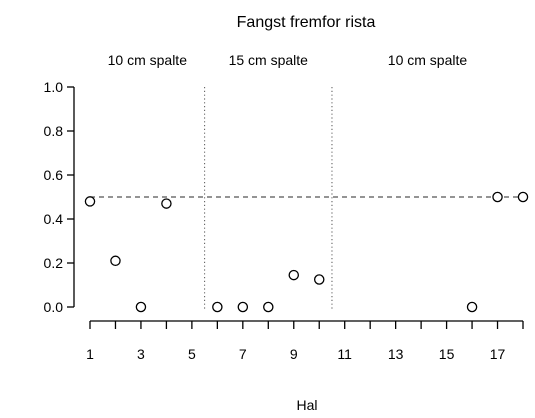 Image resolution: width=535 pixels, height=418 pixels. Describe the element at coordinates (294, 354) in the screenshot. I see `x-tick-label: 9` at that location.